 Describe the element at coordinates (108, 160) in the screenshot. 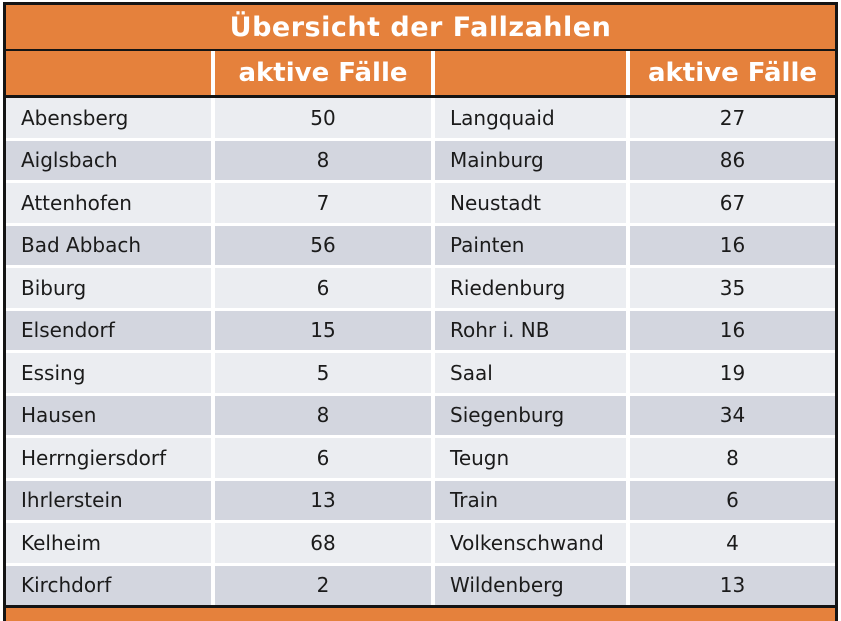

I see `municipality-name: Aiglsbach` at that location.